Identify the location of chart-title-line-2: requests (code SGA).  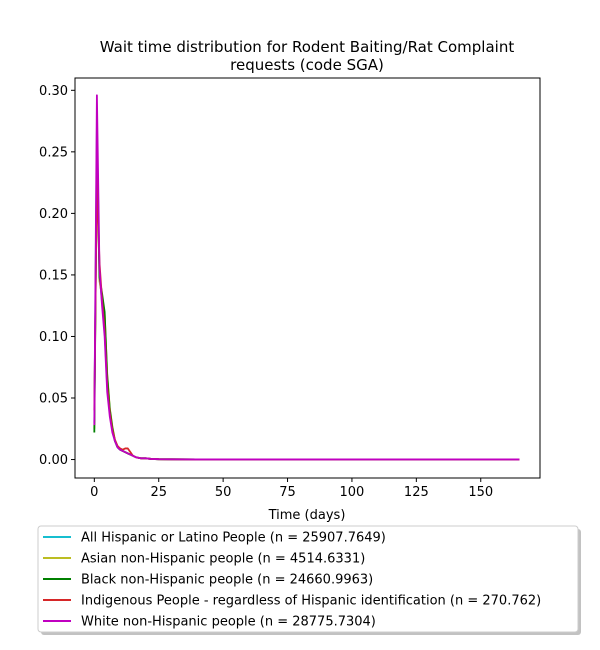
(307, 65).